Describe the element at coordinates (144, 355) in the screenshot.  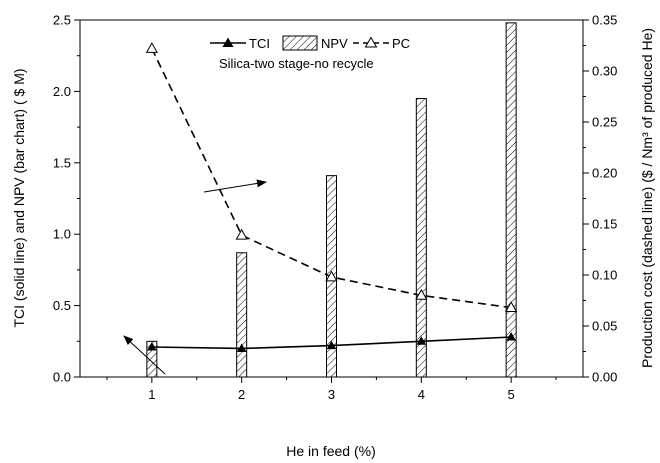
I see `arrow-to-left-axis` at that location.